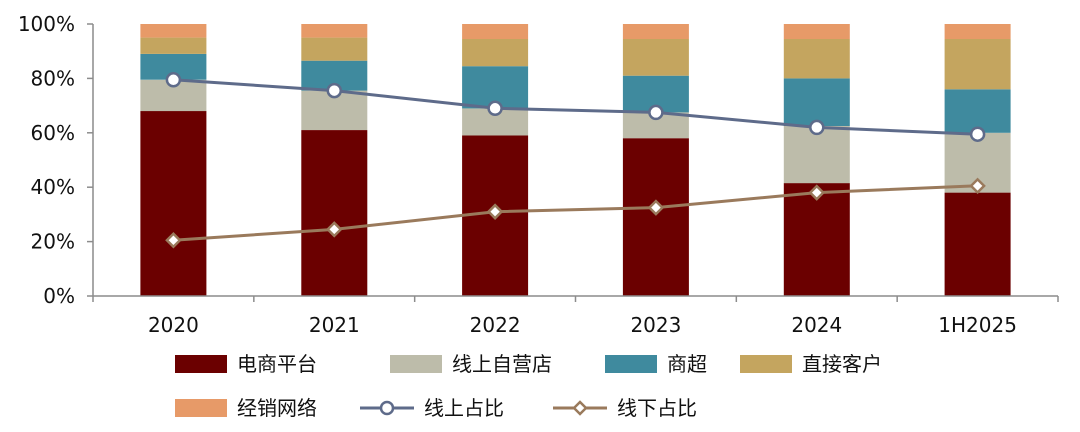 This screenshot has height=432, width=1080. I want to click on legend-label-1: 线上自营店, so click(502, 364).